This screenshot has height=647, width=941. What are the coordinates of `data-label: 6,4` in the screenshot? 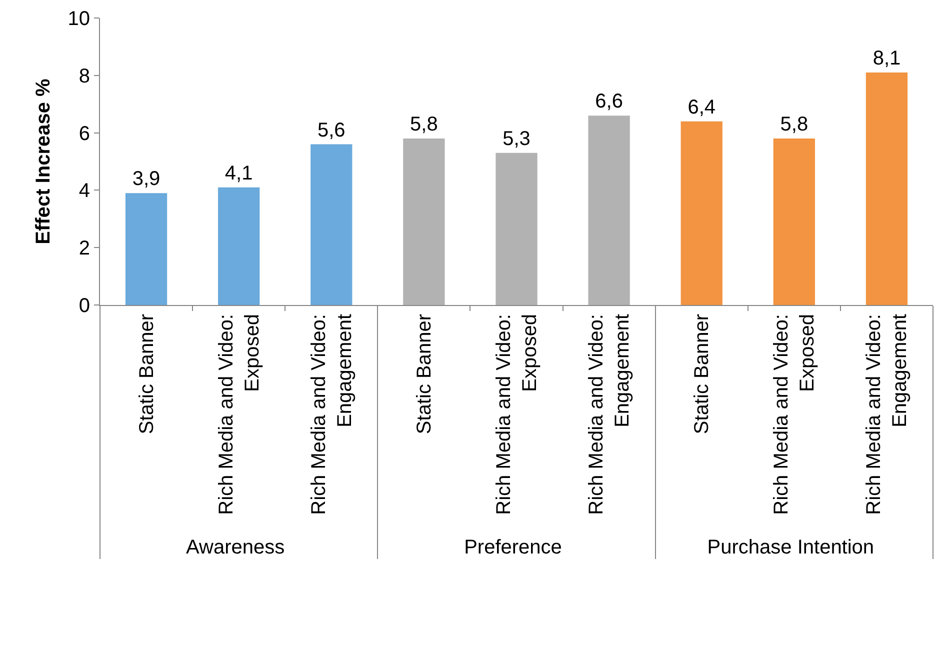 It's located at (702, 107).